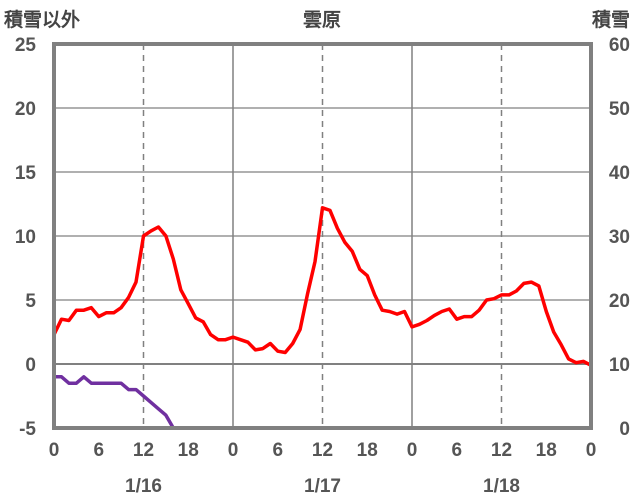  I want to click on day-label: 1/16, so click(143, 486).